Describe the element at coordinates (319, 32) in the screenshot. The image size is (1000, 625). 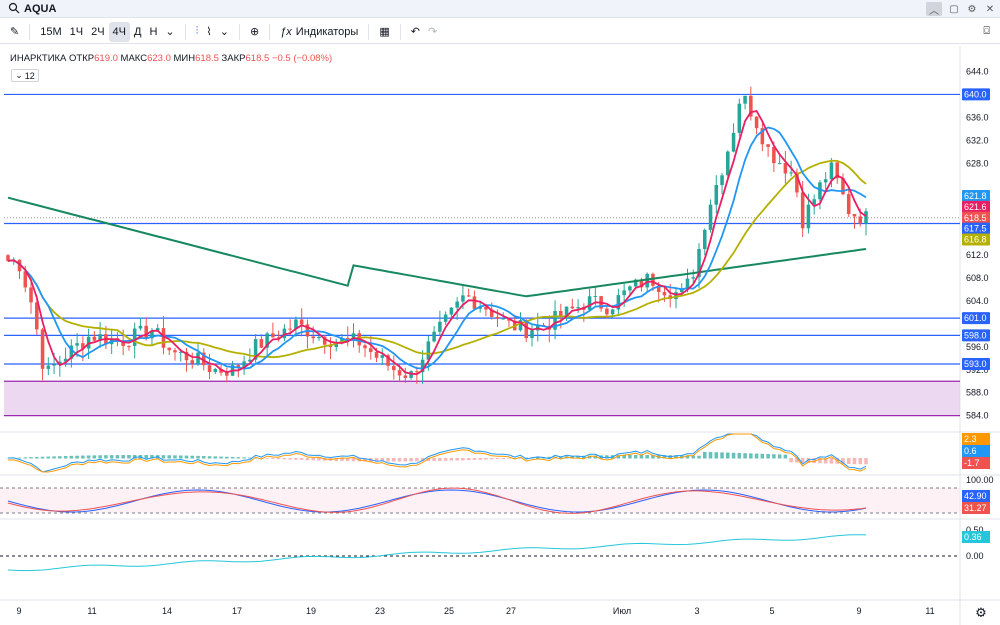
I see `indicators-button: ƒx Индикаторы` at that location.